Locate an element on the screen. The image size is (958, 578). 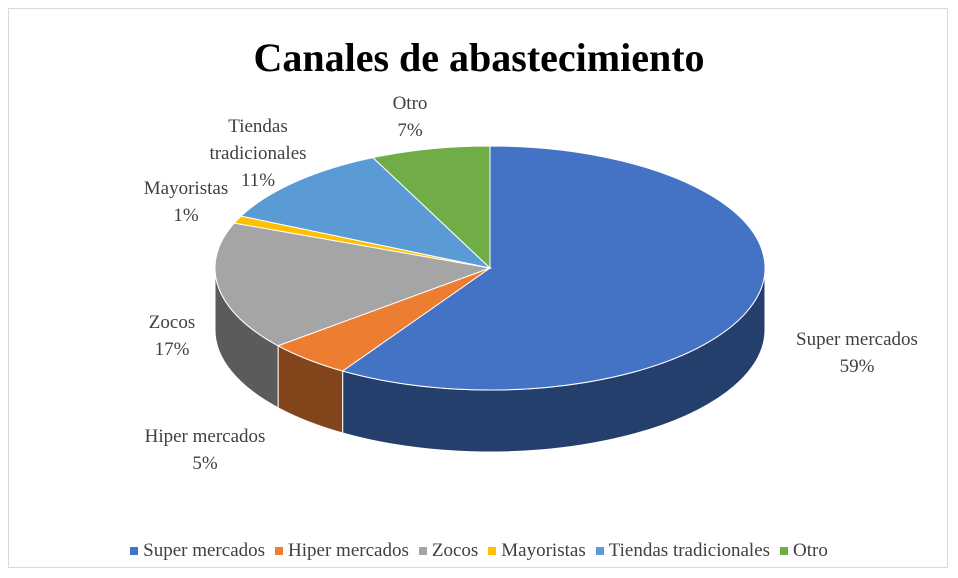
legend-item: Tiendas tradicionales is located at coordinates (683, 551).